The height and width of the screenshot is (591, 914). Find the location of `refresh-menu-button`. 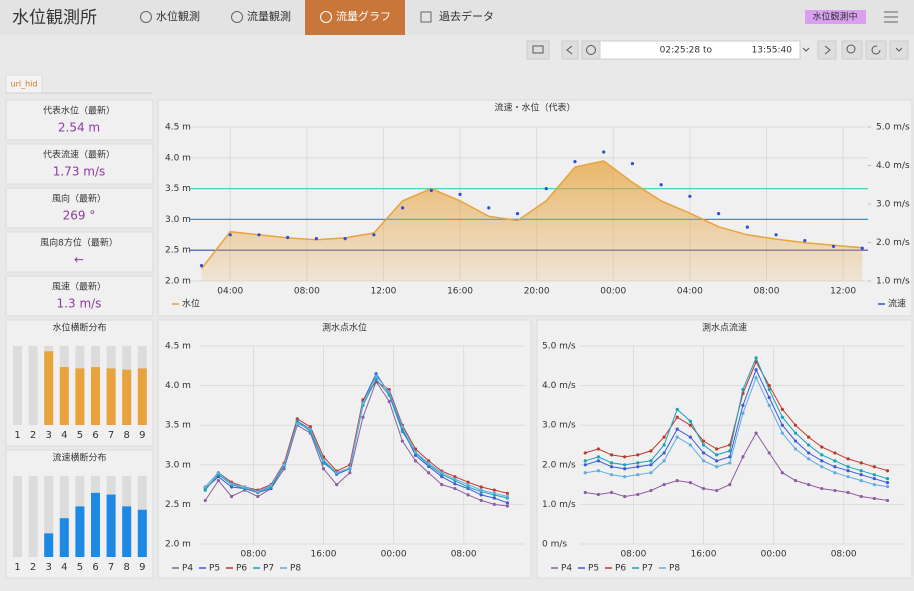

refresh-menu-button is located at coordinates (899, 50).